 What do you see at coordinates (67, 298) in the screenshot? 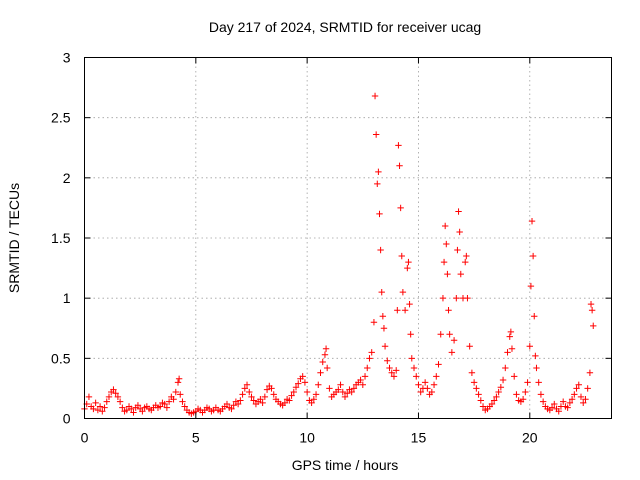
I see `y-tick-label: 1` at bounding box center [67, 298].